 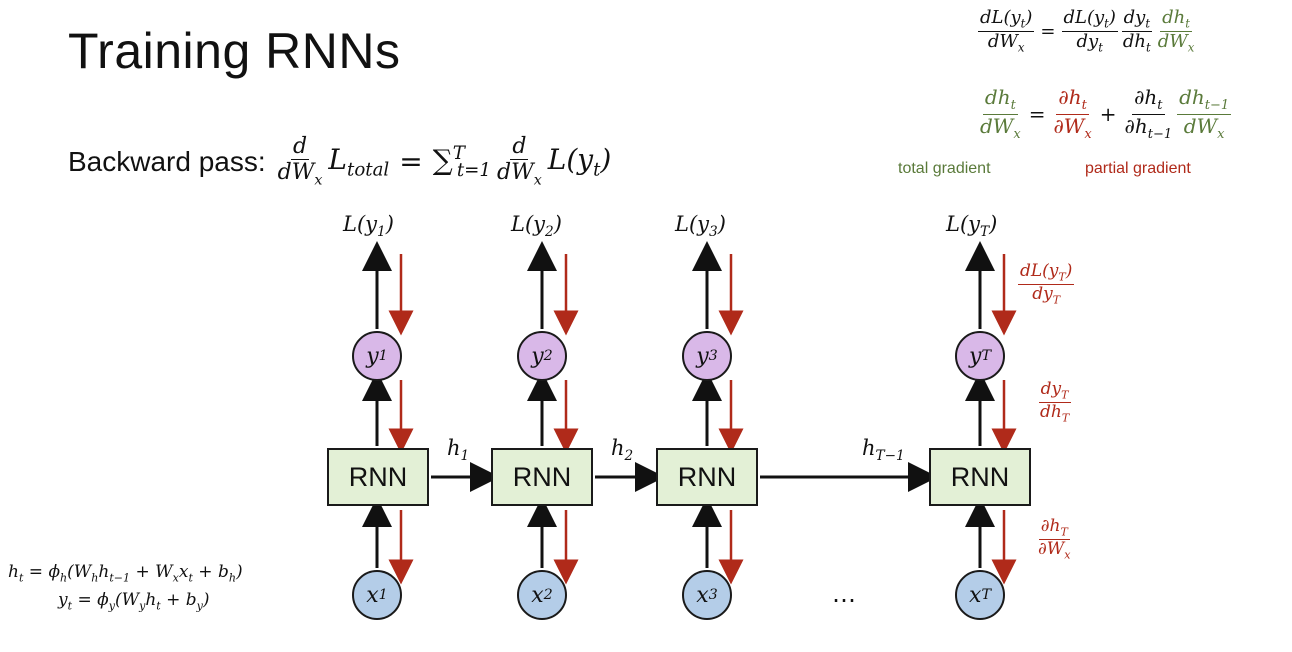 I want to click on recursive-gradient-equation: dht dWx = ∂ht ∂Wx + ∂ht ∂ht−1 dht−1 dWx, so click(x=1106, y=113).